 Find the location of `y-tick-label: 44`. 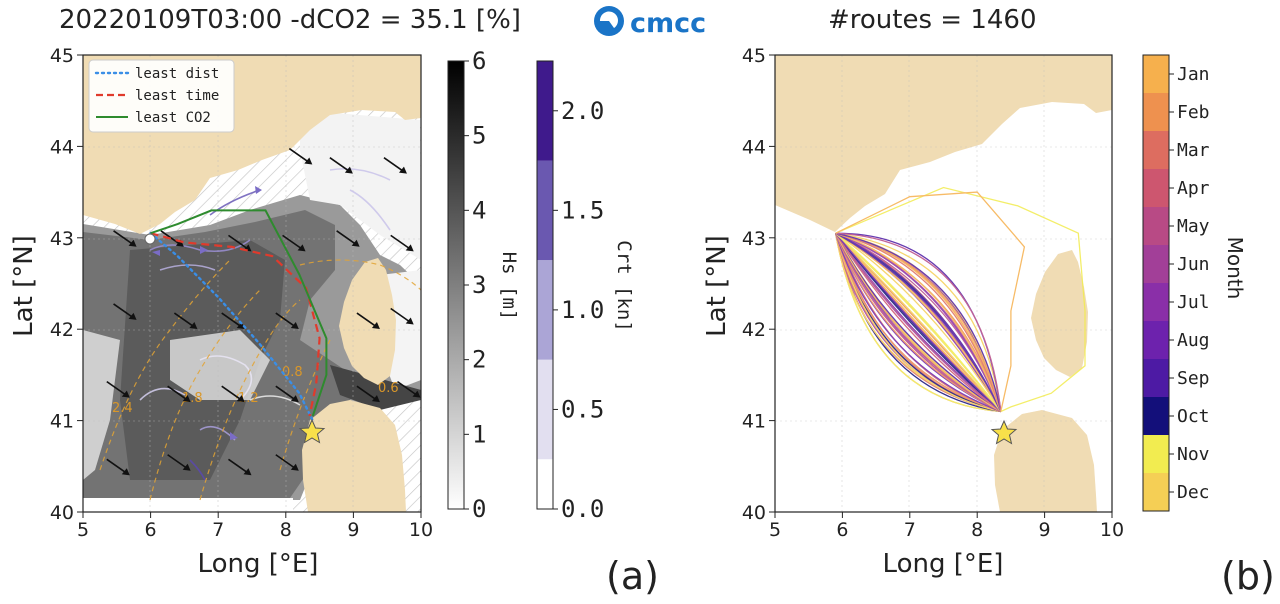

y-tick-label: 44 is located at coordinates (754, 147).